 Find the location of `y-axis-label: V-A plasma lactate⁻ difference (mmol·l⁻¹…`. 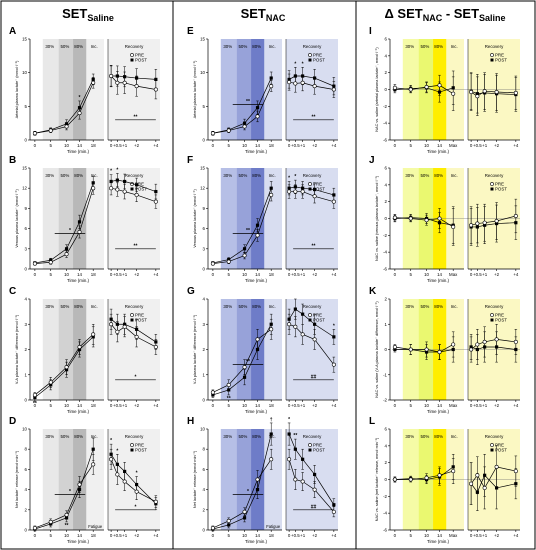

y-axis-label: V-A plasma lactate⁻ difference (mmol·l⁻¹… is located at coordinates (195, 349).